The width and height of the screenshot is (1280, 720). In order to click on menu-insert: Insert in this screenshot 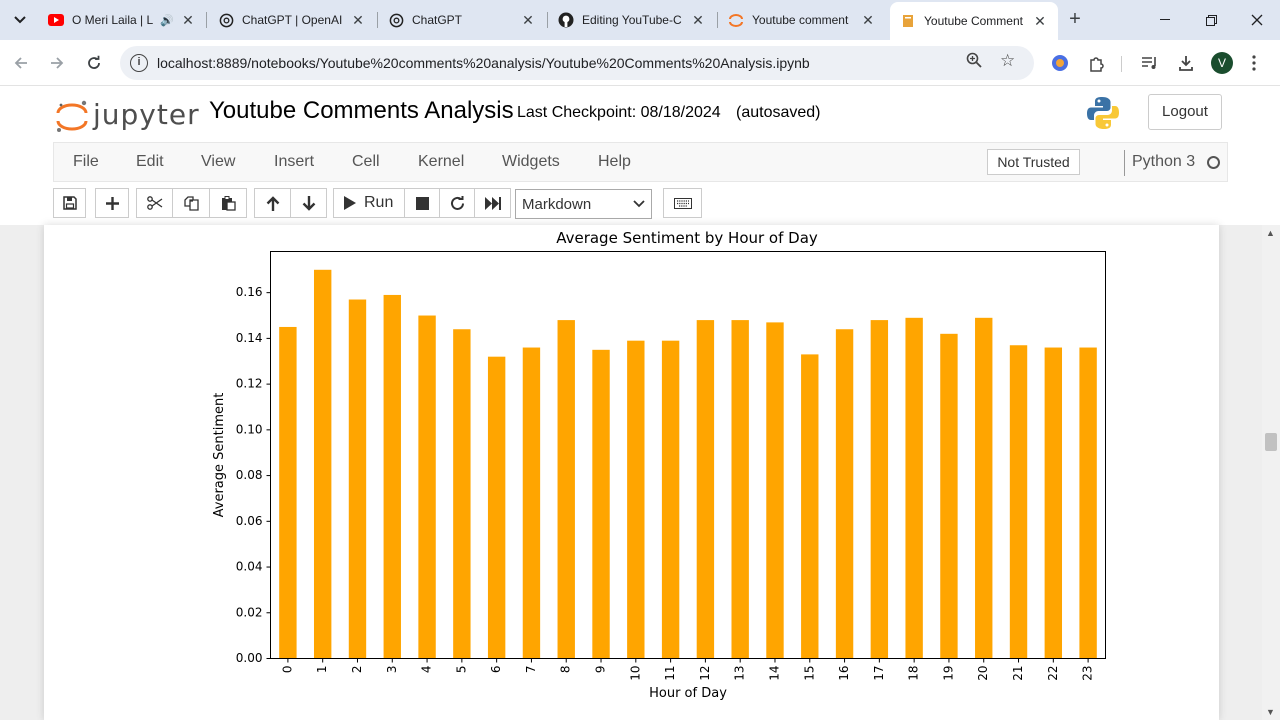, I will do `click(294, 161)`.